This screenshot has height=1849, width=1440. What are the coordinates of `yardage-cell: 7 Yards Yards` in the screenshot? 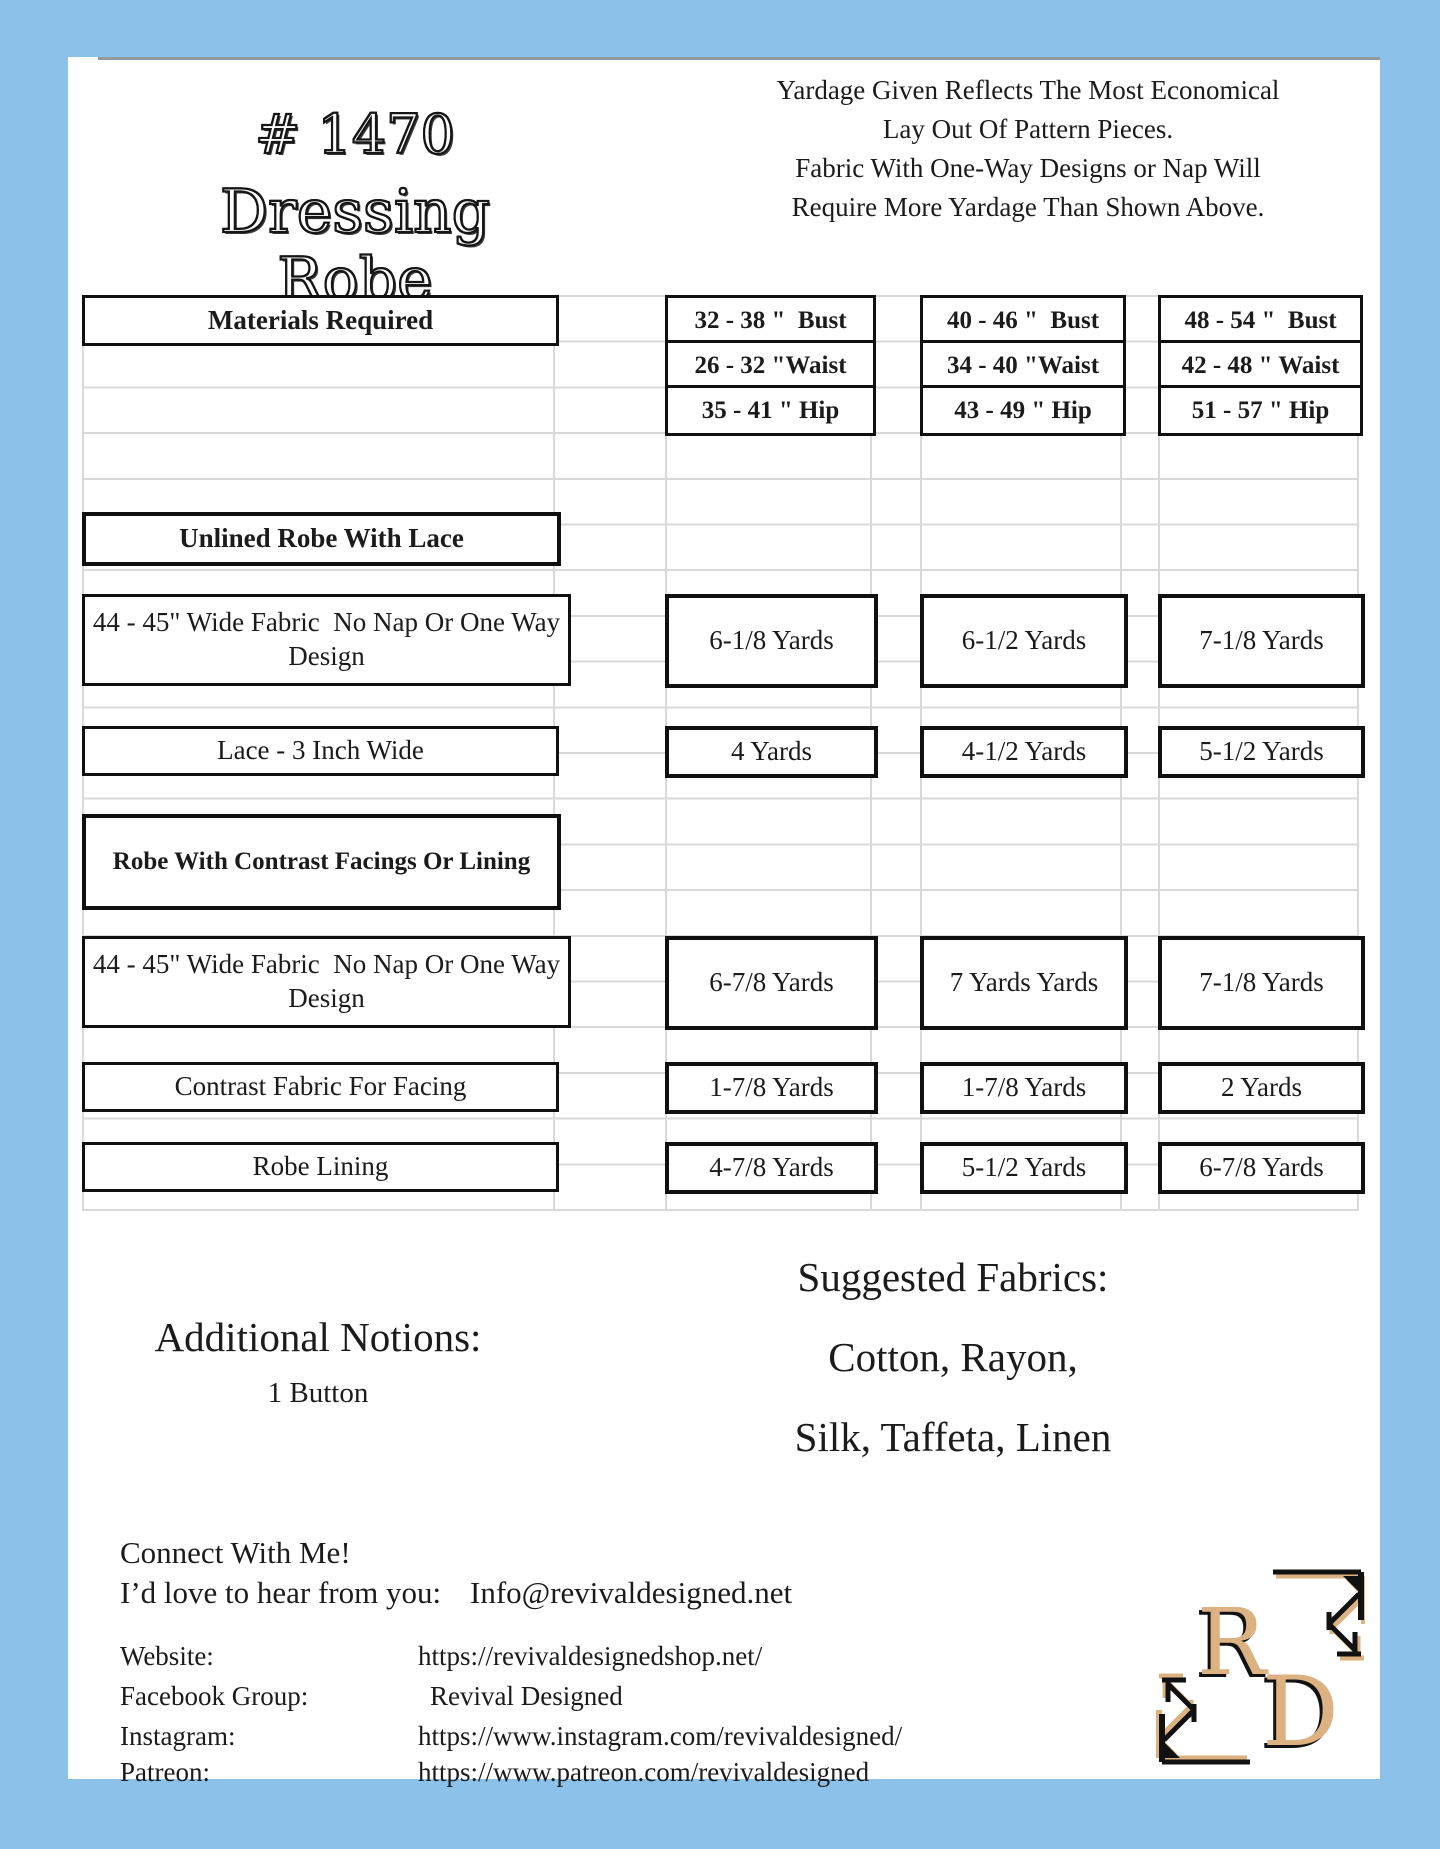 It's located at (1024, 983).